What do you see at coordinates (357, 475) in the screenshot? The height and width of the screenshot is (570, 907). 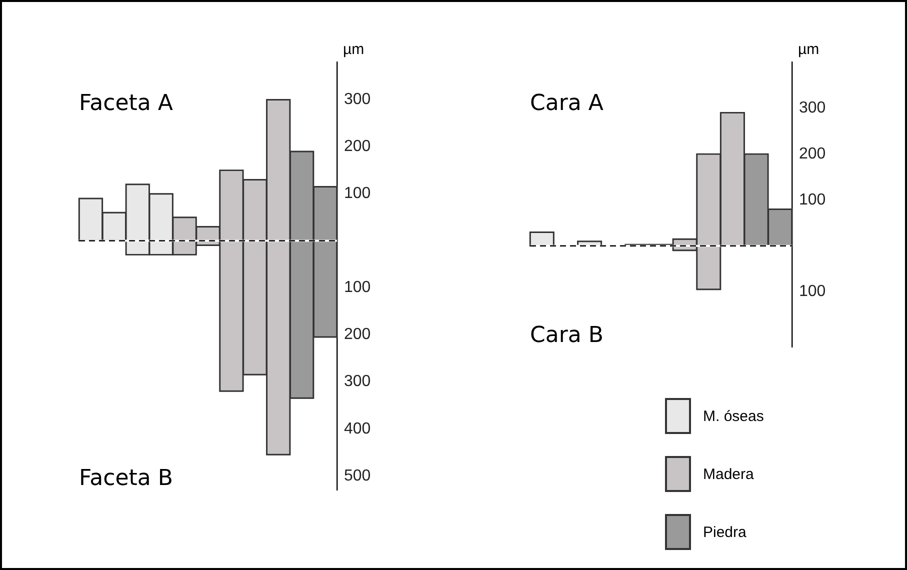 I see `y-tick-label: 500` at bounding box center [357, 475].